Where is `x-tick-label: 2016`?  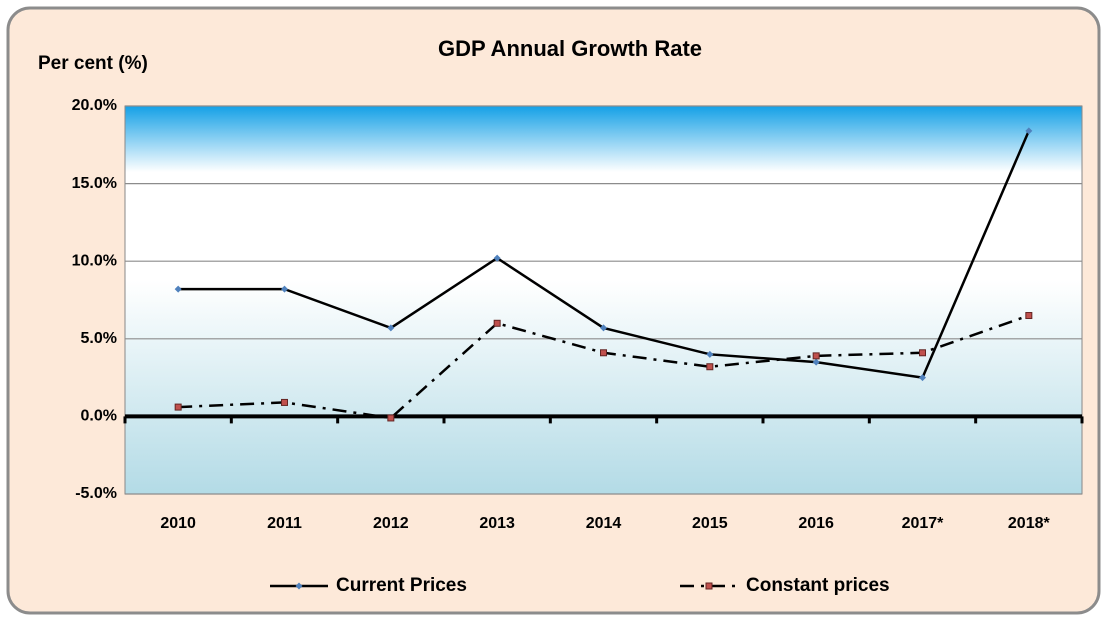
x-tick-label: 2016 is located at coordinates (816, 523).